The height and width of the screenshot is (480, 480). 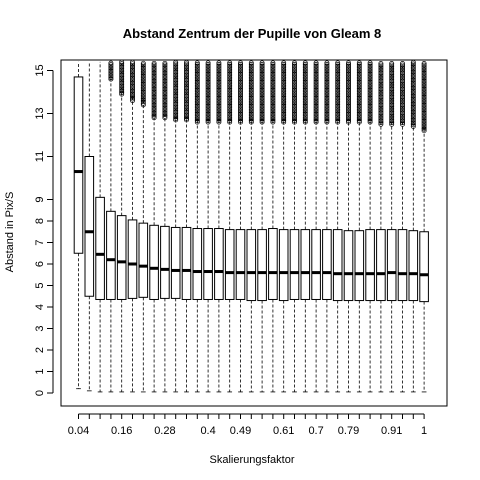 I want to click on x-axis: 0.04 0.16 0.28 0.4 0.49 0.61 0.7 0.79 0.91 1, so click(x=247, y=425).